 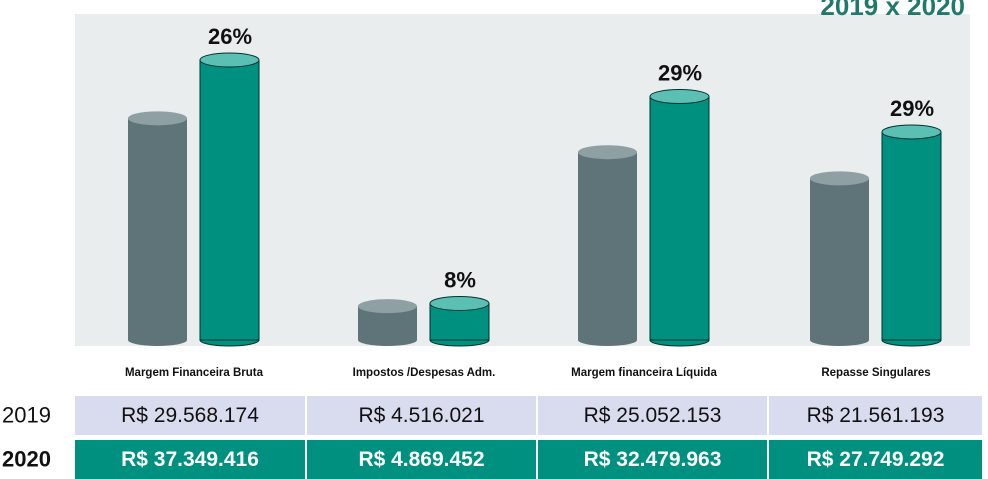 What do you see at coordinates (892, 10) in the screenshot?
I see `chart-title: 2019 x 2020` at bounding box center [892, 10].